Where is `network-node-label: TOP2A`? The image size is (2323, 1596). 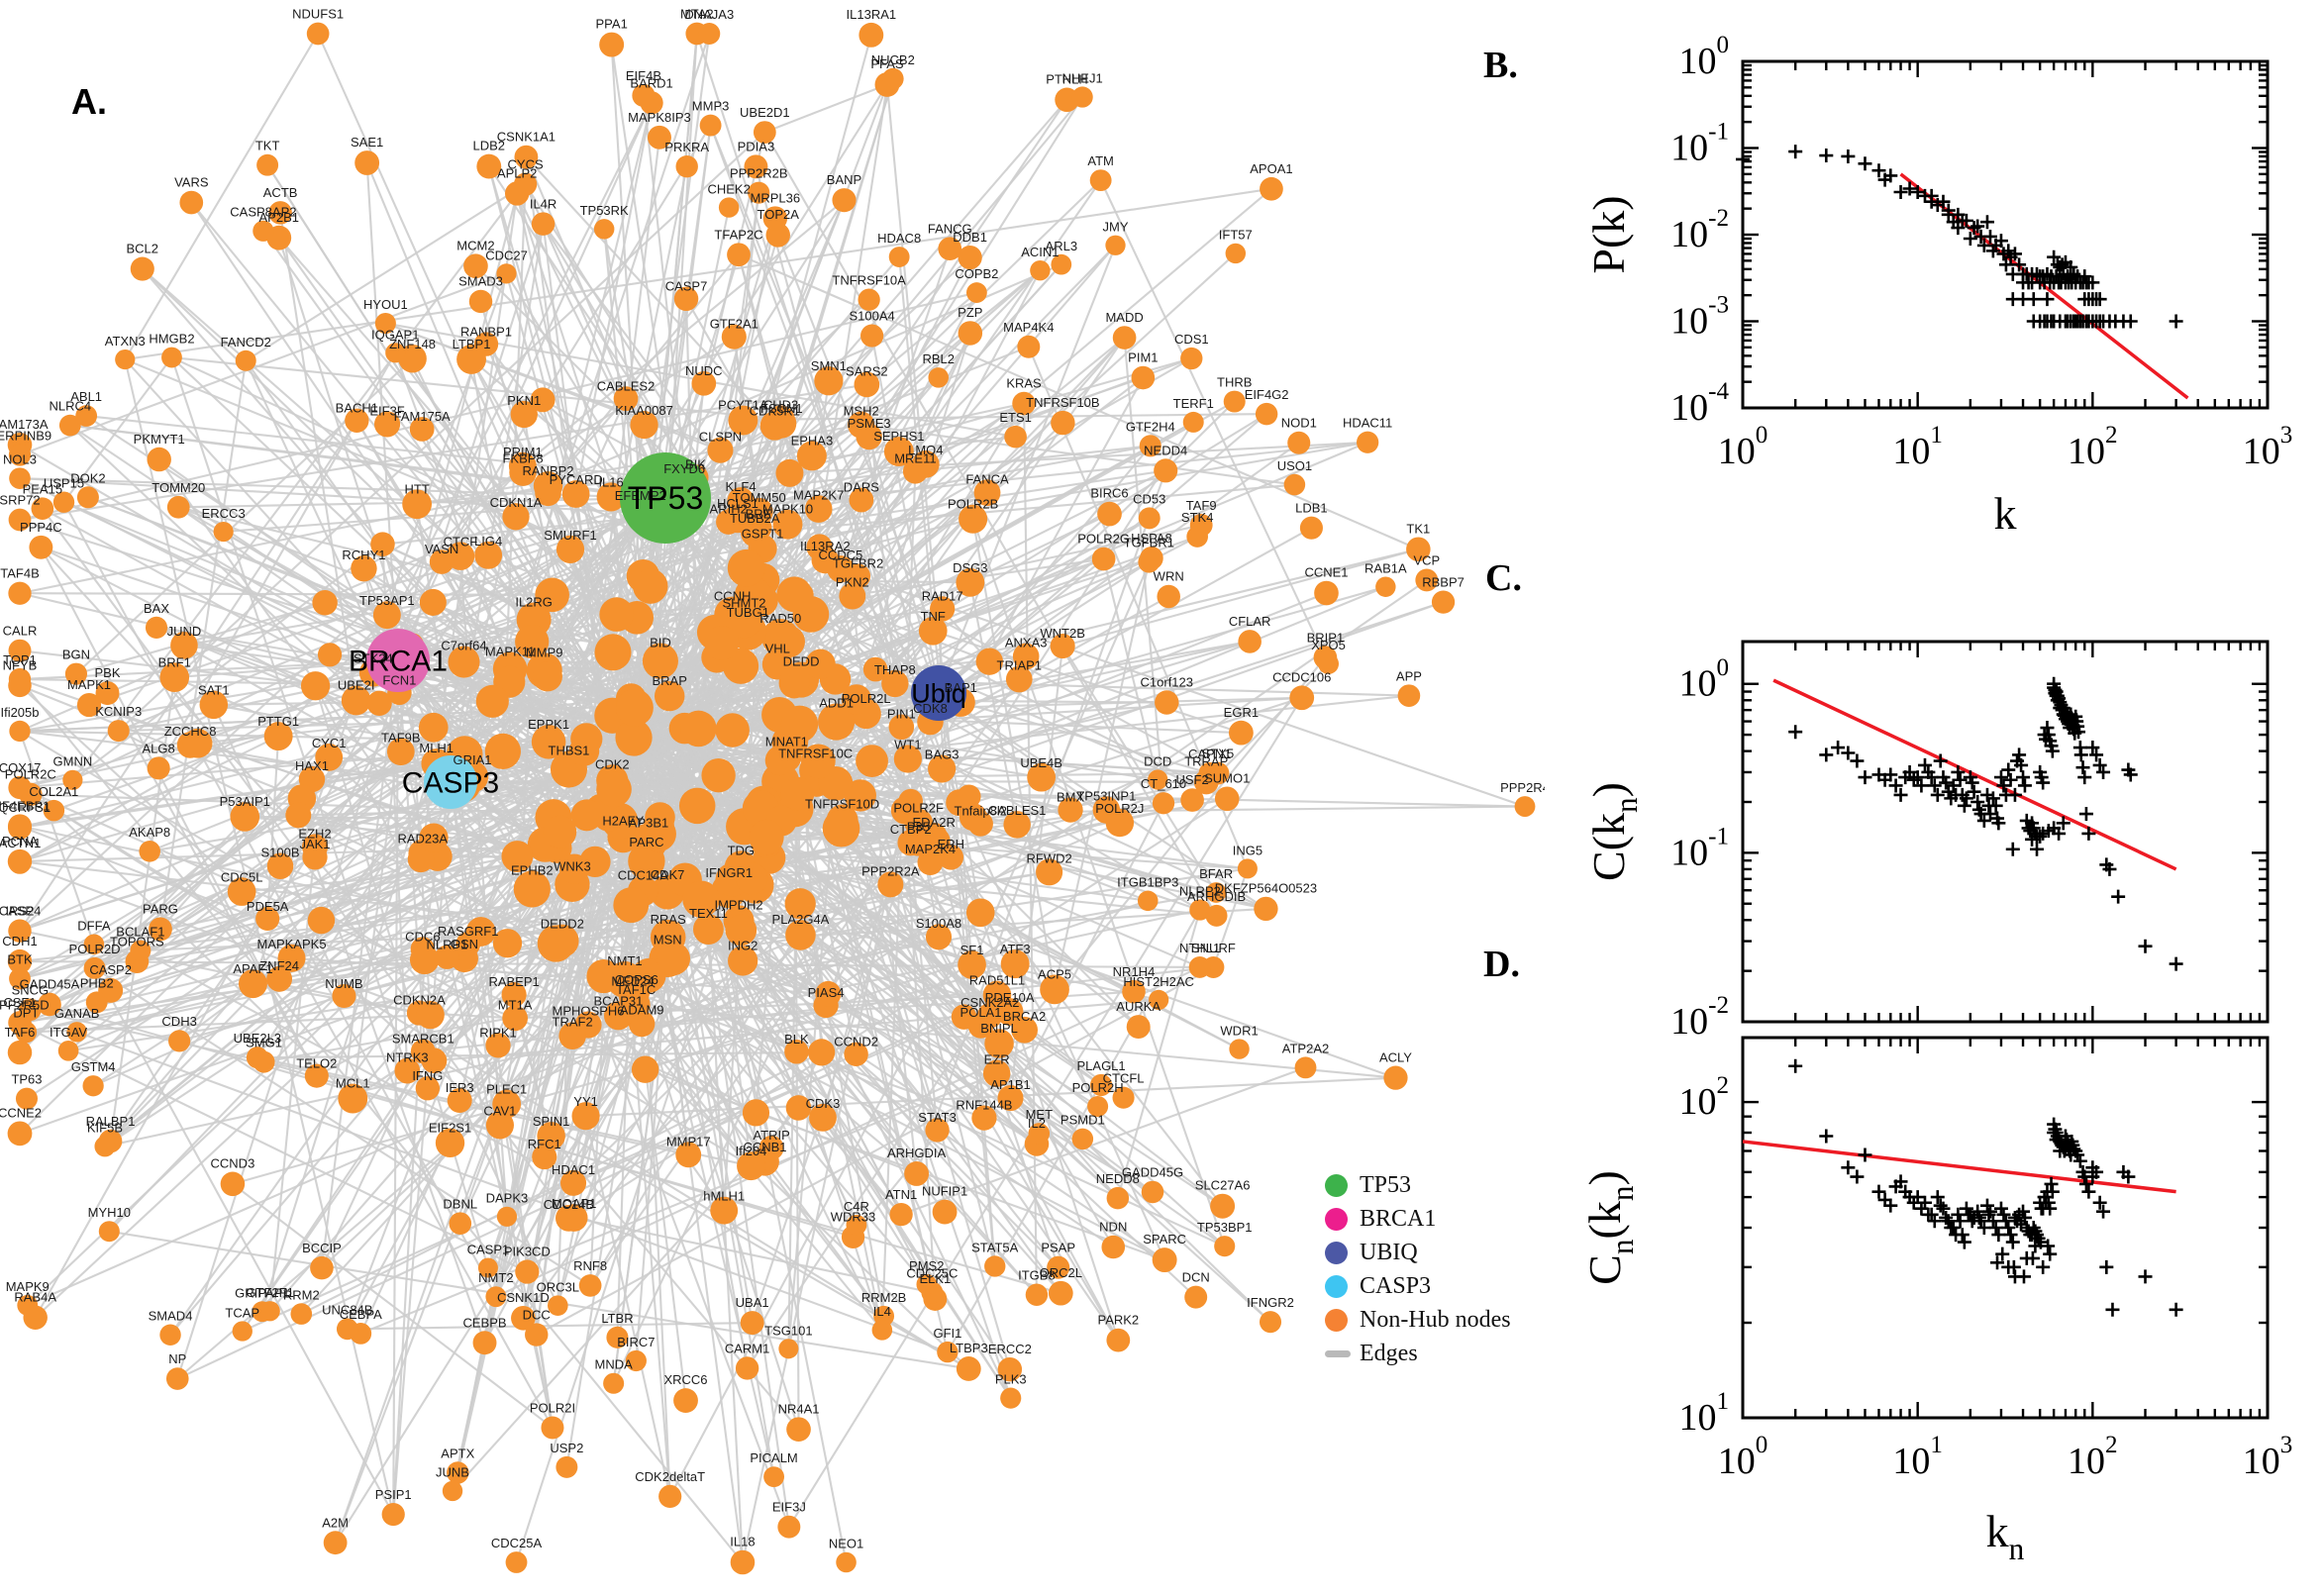 network-node-label: TOP2A is located at coordinates (779, 214).